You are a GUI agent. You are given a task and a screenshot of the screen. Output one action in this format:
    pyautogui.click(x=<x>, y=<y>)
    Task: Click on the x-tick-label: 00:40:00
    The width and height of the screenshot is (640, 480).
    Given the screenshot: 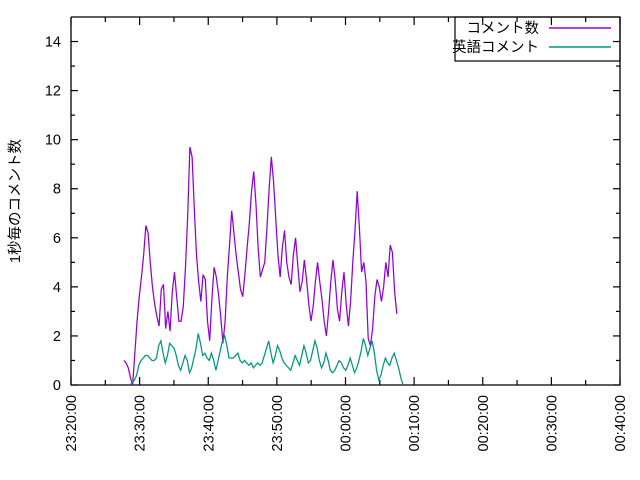 What is the action you would take?
    pyautogui.click(x=621, y=423)
    